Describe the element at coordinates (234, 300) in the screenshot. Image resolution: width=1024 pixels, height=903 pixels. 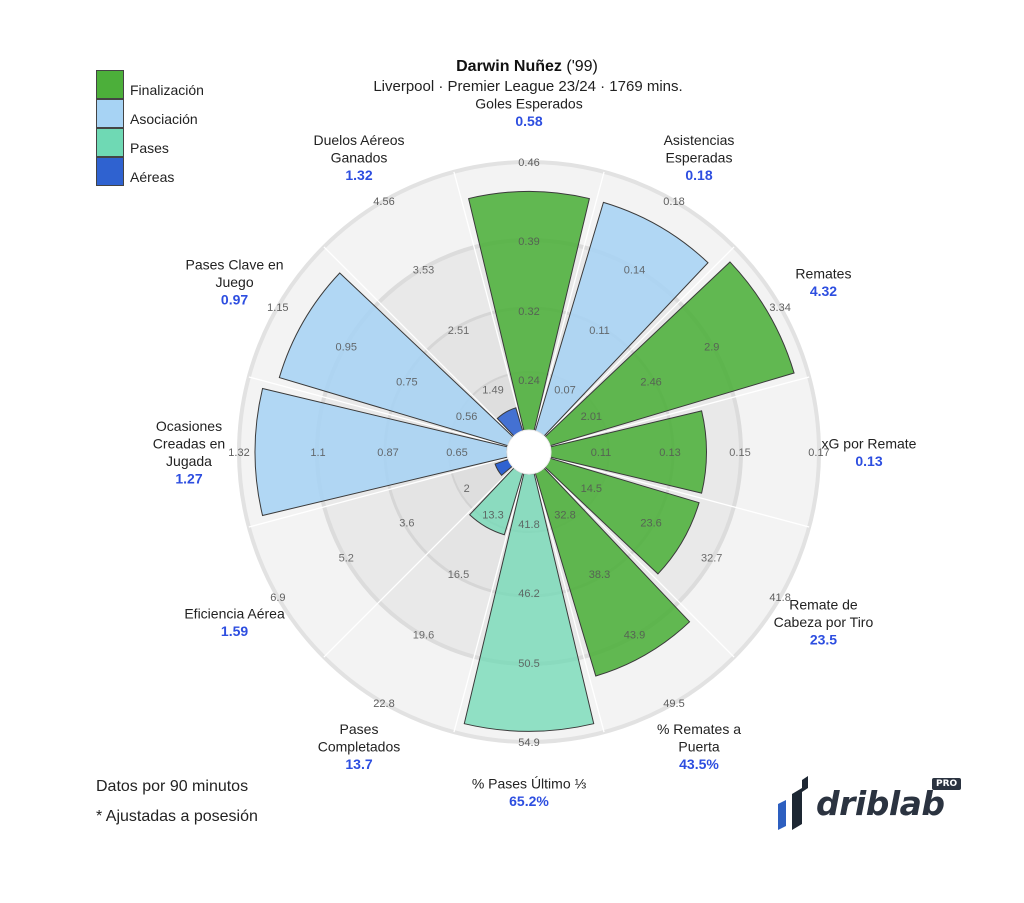
I see `metric-value: 0.97` at that location.